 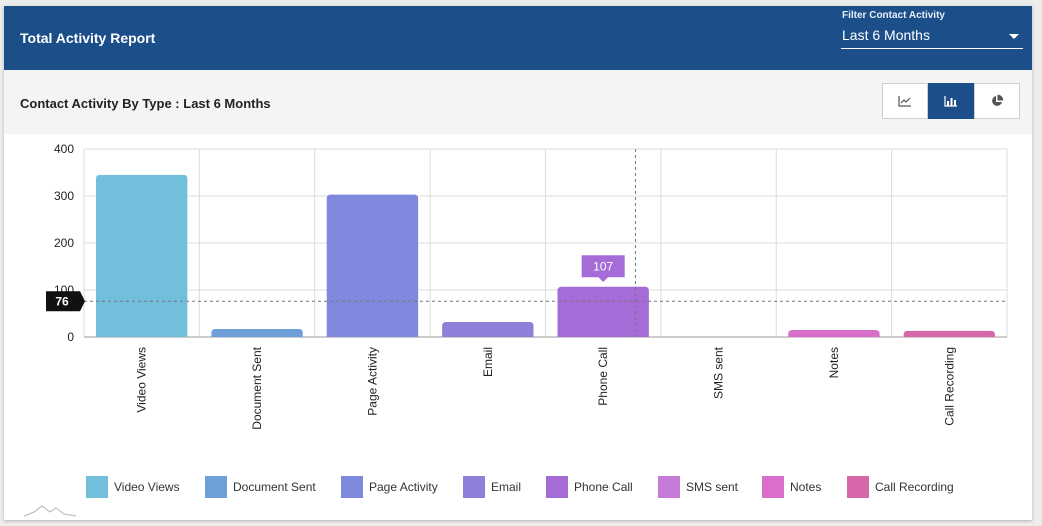 What do you see at coordinates (64, 243) in the screenshot?
I see `y-tick-label: 200` at bounding box center [64, 243].